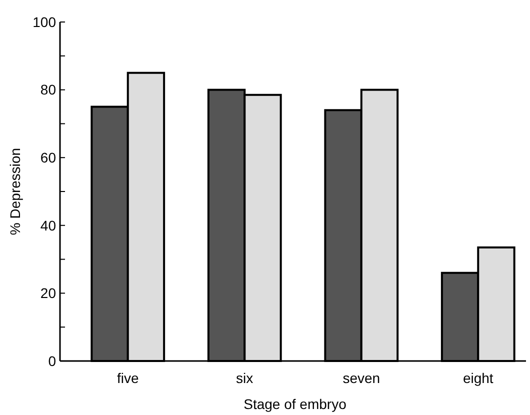 This screenshot has height=415, width=530. What do you see at coordinates (15, 192) in the screenshot?
I see `y-axis-title: % Depression` at bounding box center [15, 192].